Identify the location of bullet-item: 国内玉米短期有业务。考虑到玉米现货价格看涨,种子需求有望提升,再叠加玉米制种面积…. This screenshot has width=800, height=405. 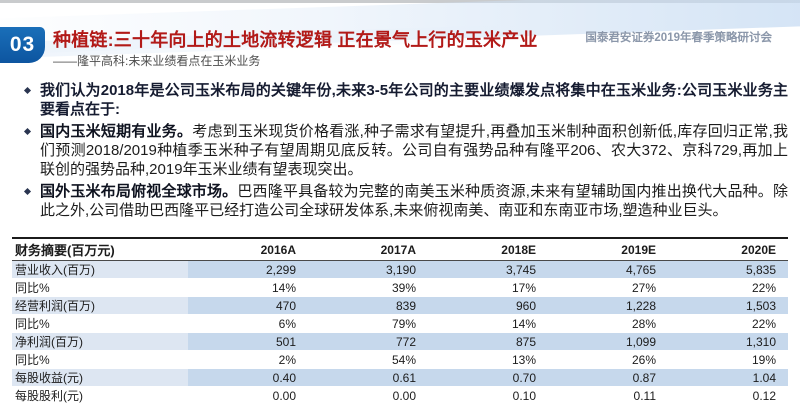
(405, 150).